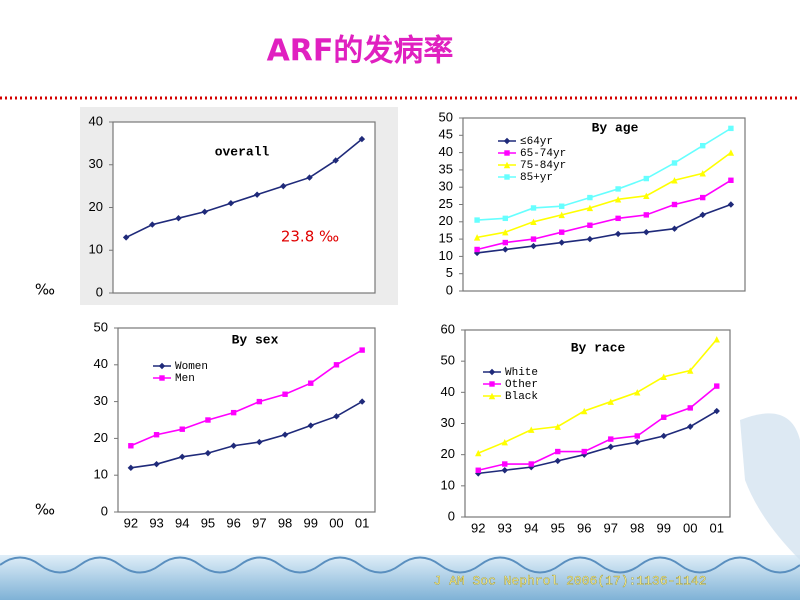 Image resolution: width=800 pixels, height=604 pixels. I want to click on citation: J AM Soc Nephrol 2006(17):1136-1142, so click(569, 580).